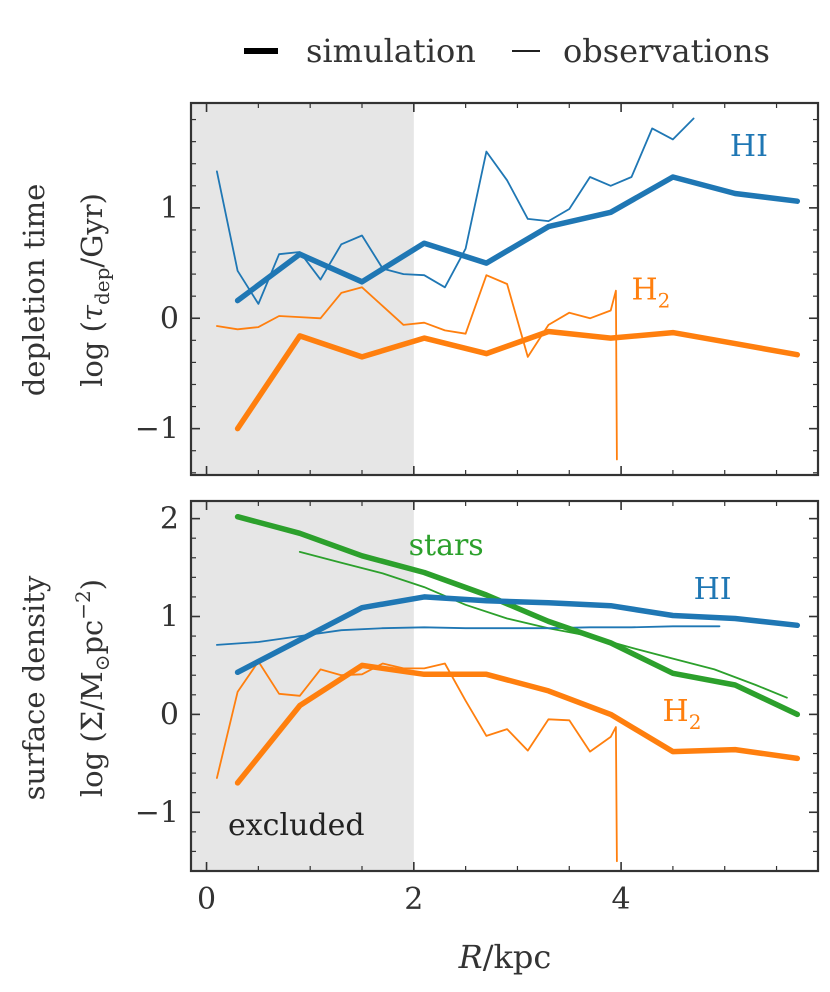 This screenshot has width=830, height=992. What do you see at coordinates (169, 617) in the screenshot?
I see `bot-ytick-label: 1` at bounding box center [169, 617].